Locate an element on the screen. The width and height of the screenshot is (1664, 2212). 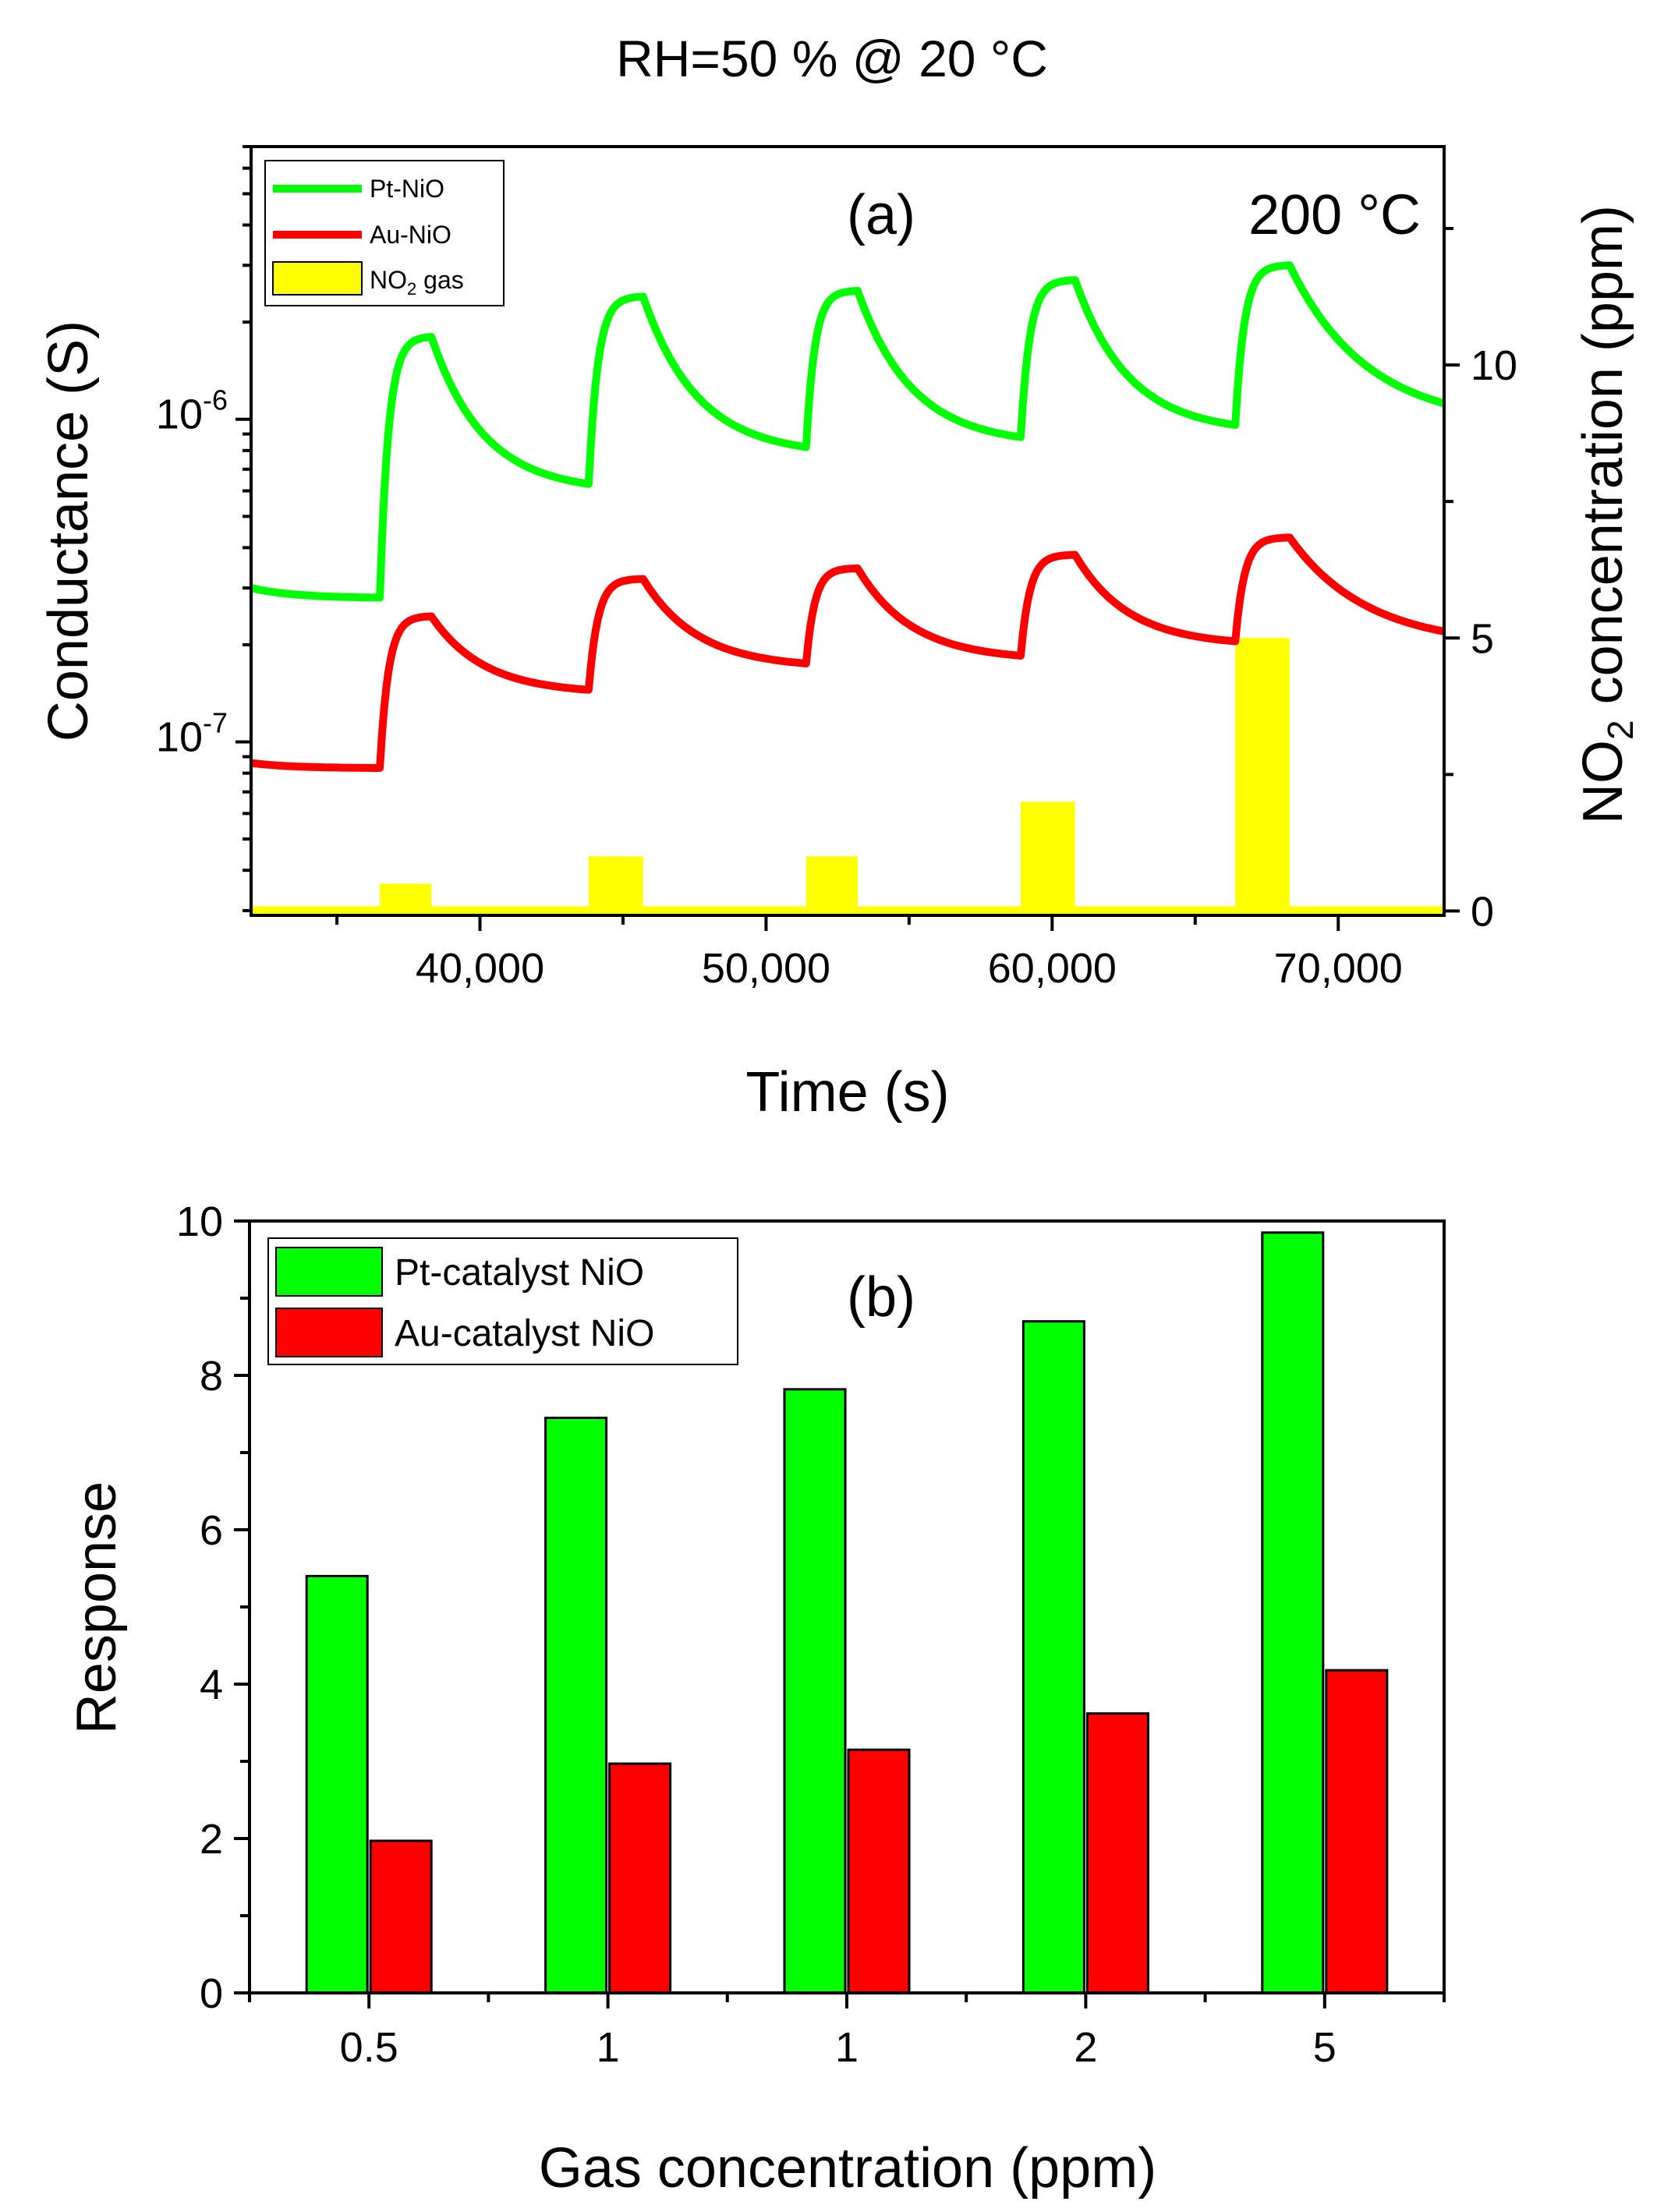
y-tick-label: 6 is located at coordinates (211, 1531).